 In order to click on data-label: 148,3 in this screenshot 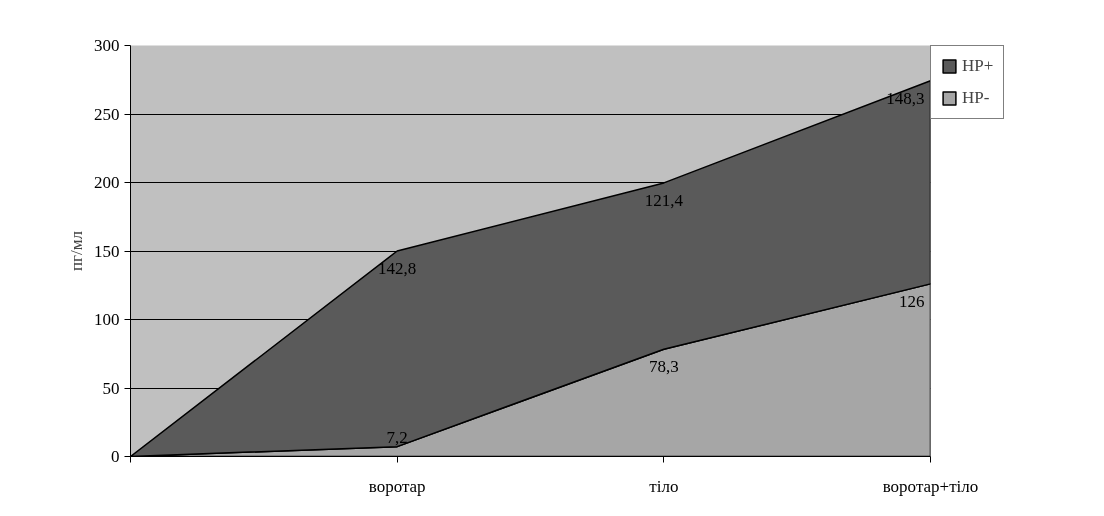, I will do `click(905, 98)`.